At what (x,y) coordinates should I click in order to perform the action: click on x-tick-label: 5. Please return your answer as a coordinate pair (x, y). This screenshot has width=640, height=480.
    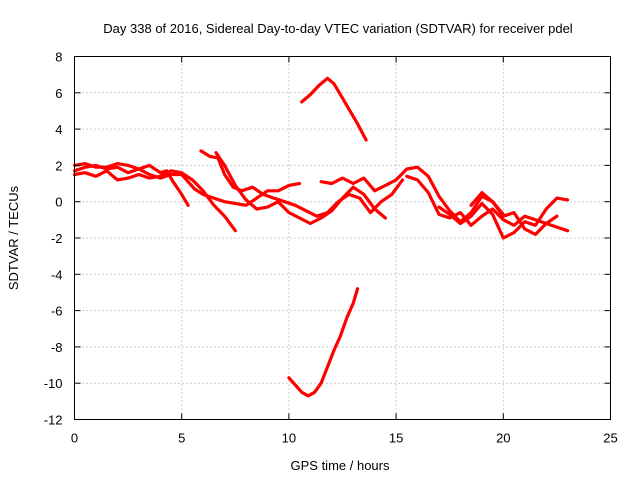
    Looking at the image, I should click on (181, 438).